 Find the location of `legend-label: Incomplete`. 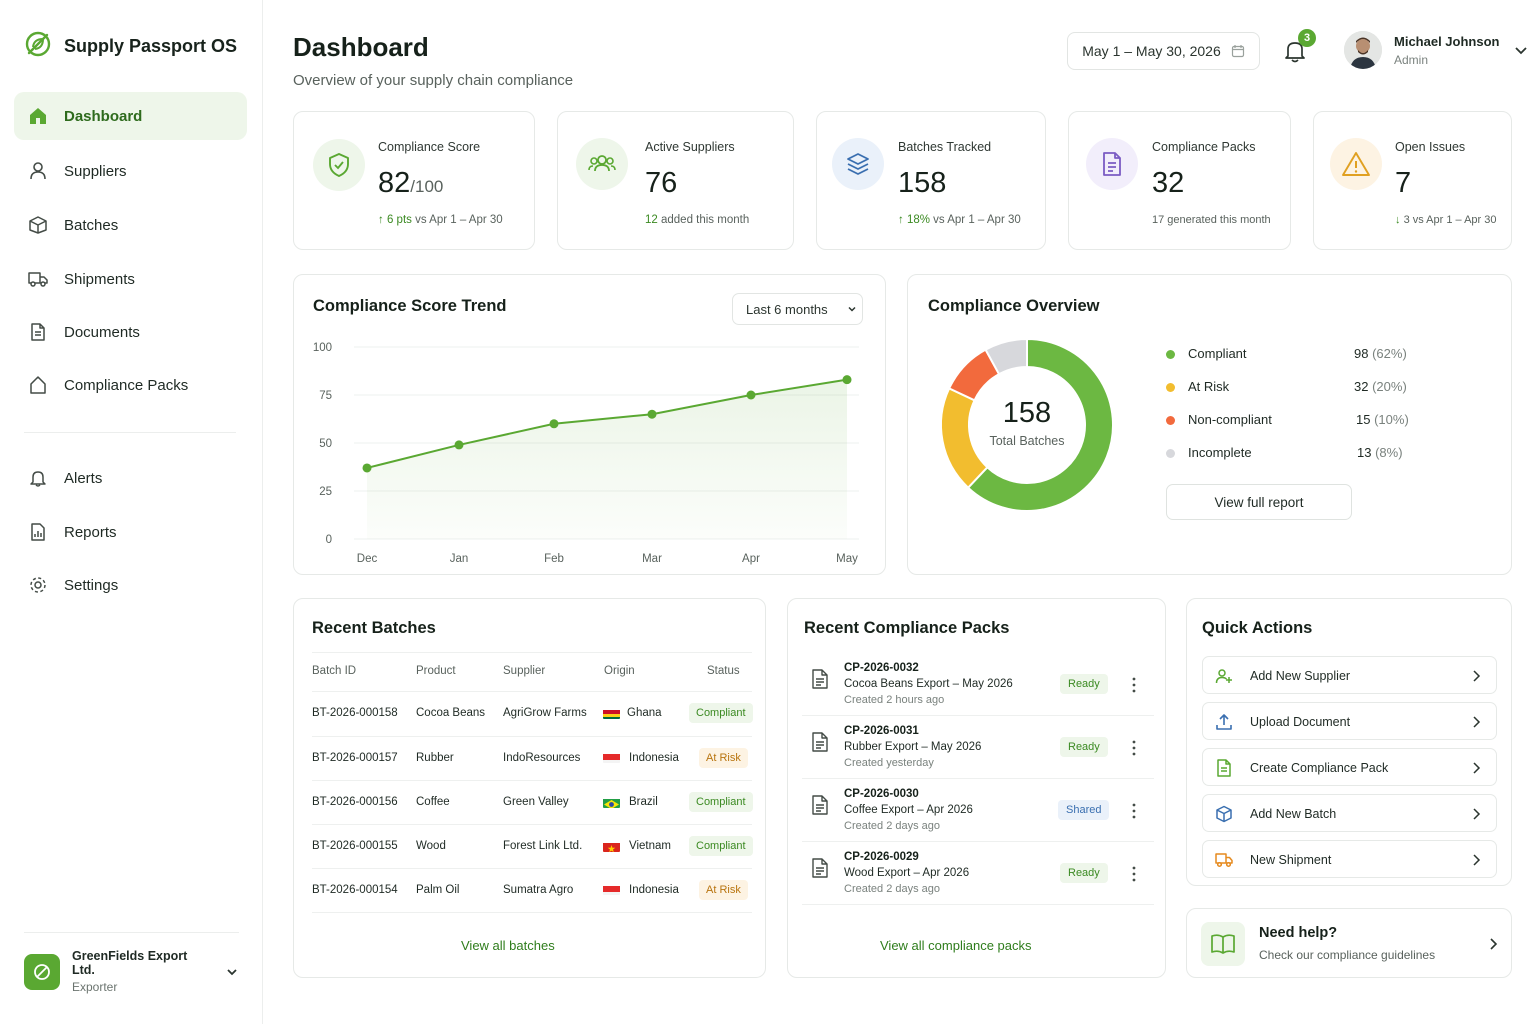

legend-label: Incomplete is located at coordinates (1220, 452).